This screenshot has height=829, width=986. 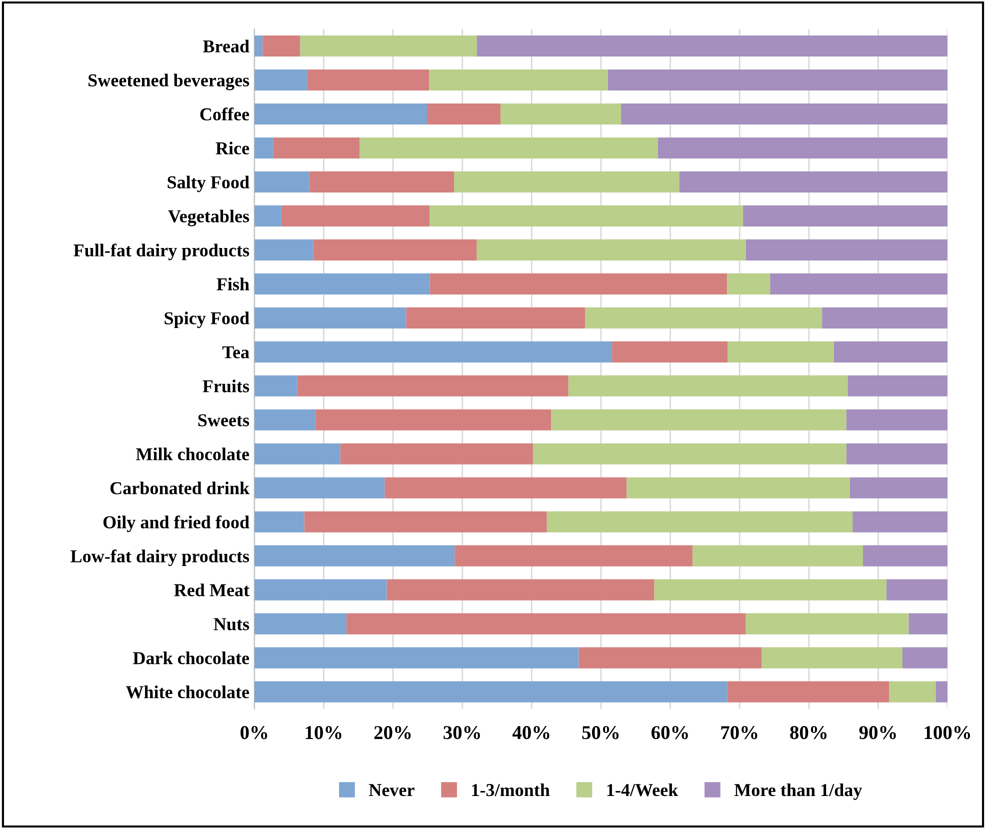 I want to click on y-tick-label: Oily and fried food, so click(x=176, y=524).